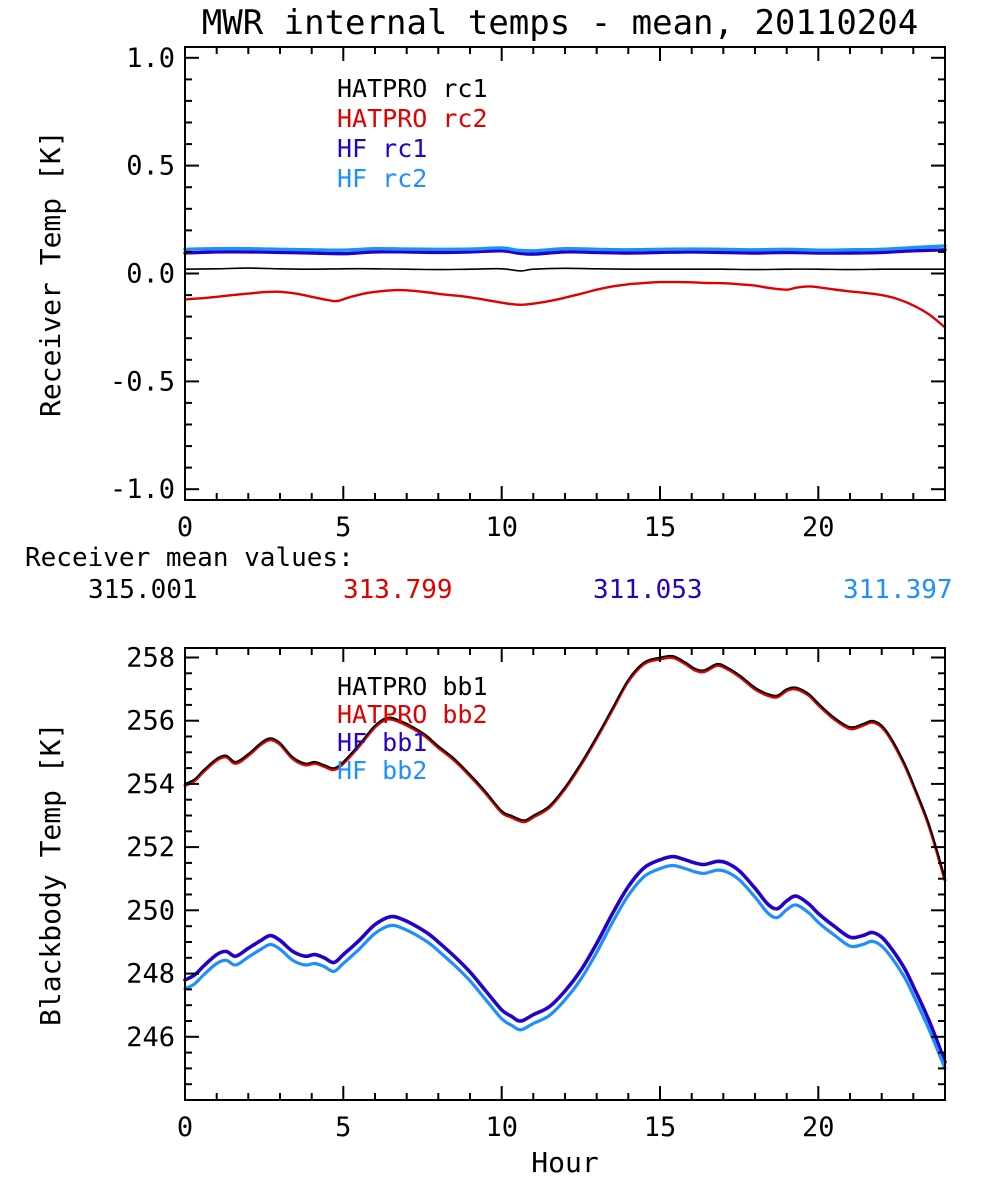 Image resolution: width=1000 pixels, height=1200 pixels. What do you see at coordinates (150, 166) in the screenshot?
I see `y-tick-label: 0.5` at bounding box center [150, 166].